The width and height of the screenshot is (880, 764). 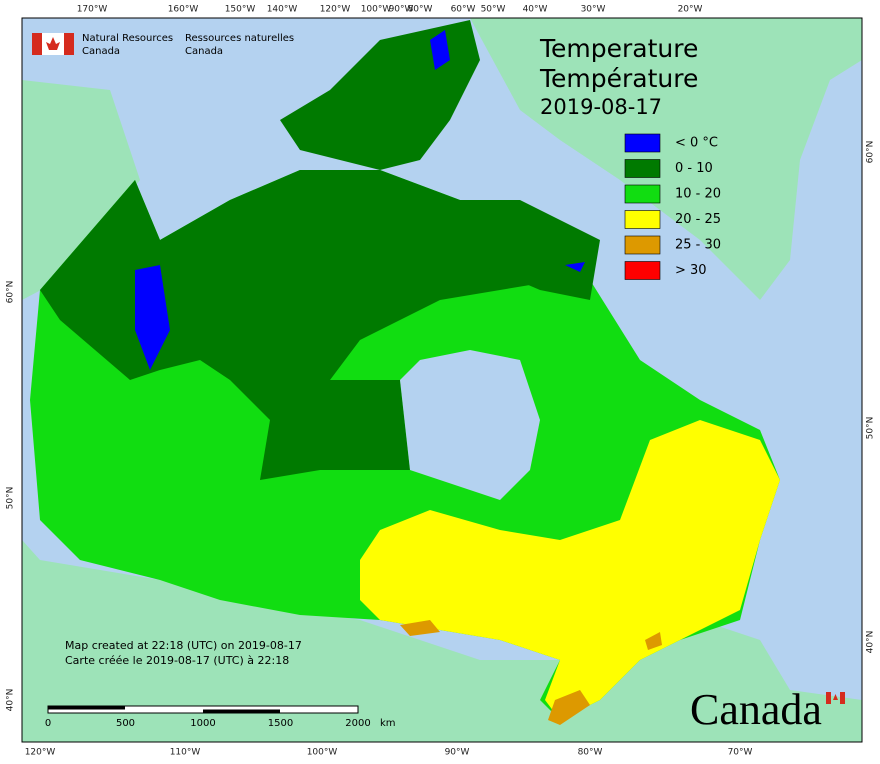 What do you see at coordinates (183, 10) in the screenshot?
I see `graticule-label: 160°W` at bounding box center [183, 10].